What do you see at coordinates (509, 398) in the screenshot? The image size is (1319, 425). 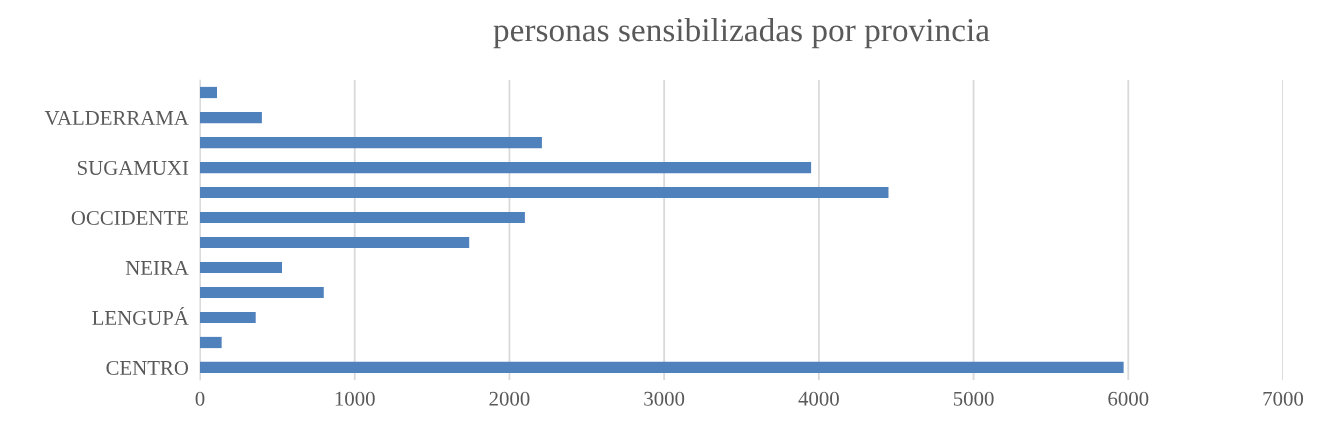 I see `x-tick-label: 2000` at bounding box center [509, 398].